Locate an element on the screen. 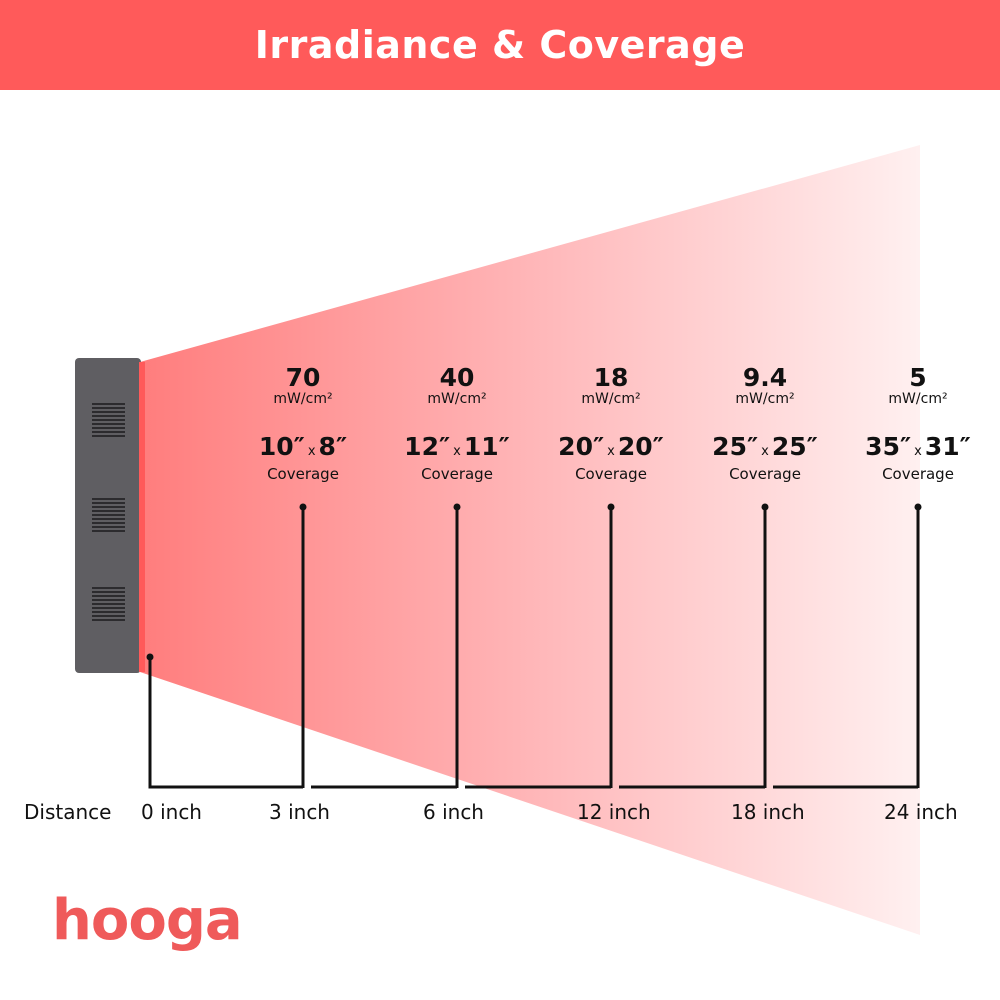 Image resolution: width=1000 pixels, height=1000 pixels. column-4: 5 mW/cm² 35″ x 31″ Coverage is located at coordinates (918, 423).